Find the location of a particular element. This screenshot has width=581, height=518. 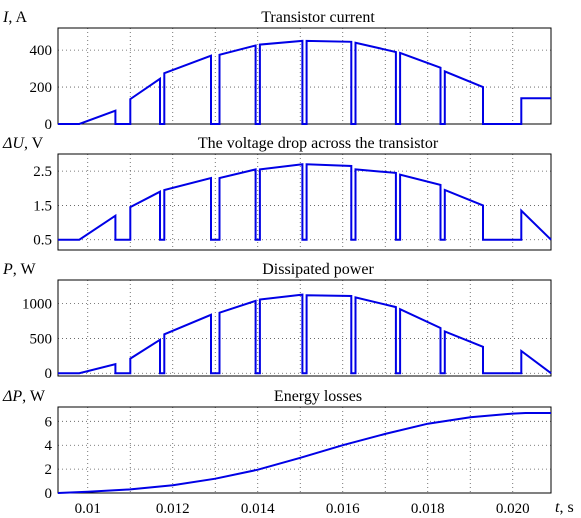

ylabel-power: P, W is located at coordinates (19, 269).